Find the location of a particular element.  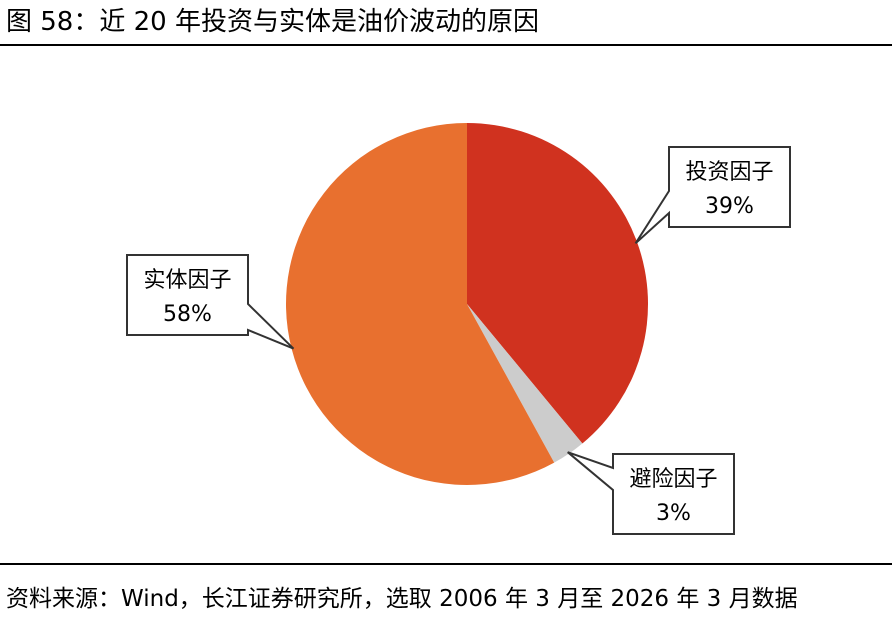

top-rule is located at coordinates (446, 45).